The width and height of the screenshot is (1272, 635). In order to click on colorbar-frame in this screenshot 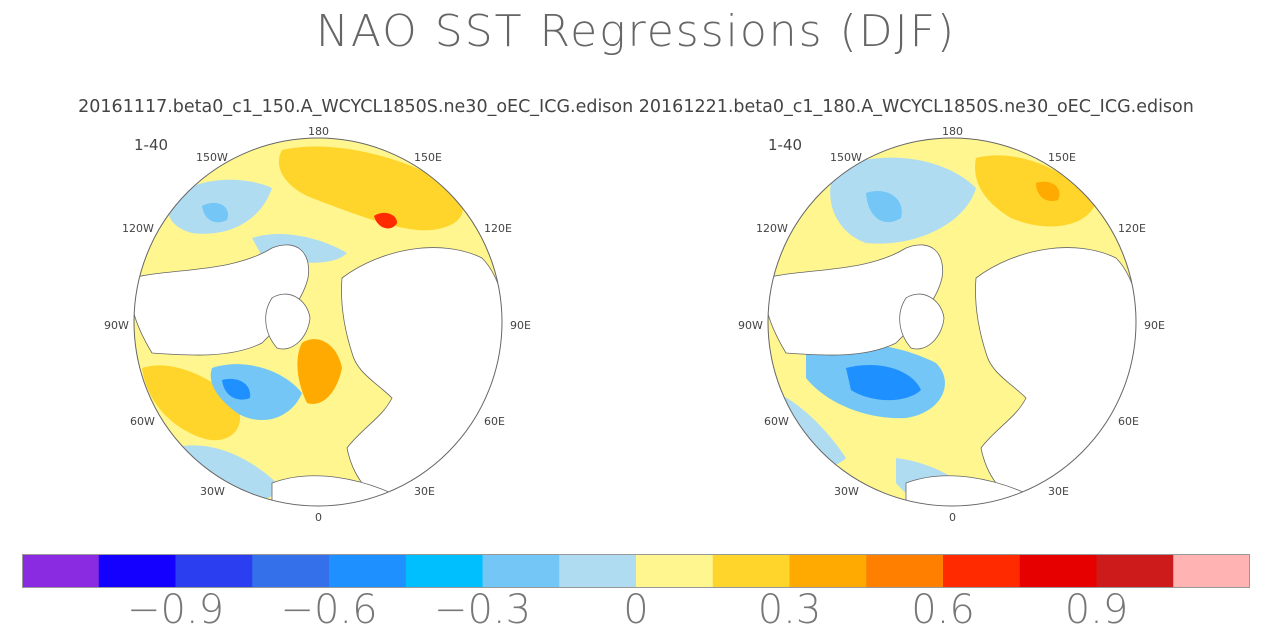, I will do `click(636, 571)`.